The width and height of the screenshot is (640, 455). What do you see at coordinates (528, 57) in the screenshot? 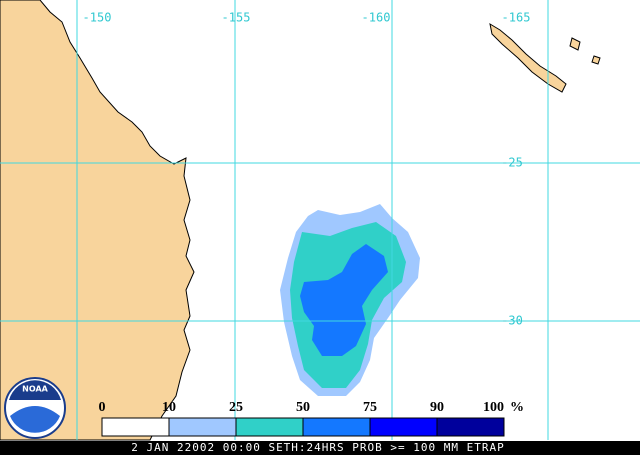
I see `new-caledonia` at bounding box center [528, 57].